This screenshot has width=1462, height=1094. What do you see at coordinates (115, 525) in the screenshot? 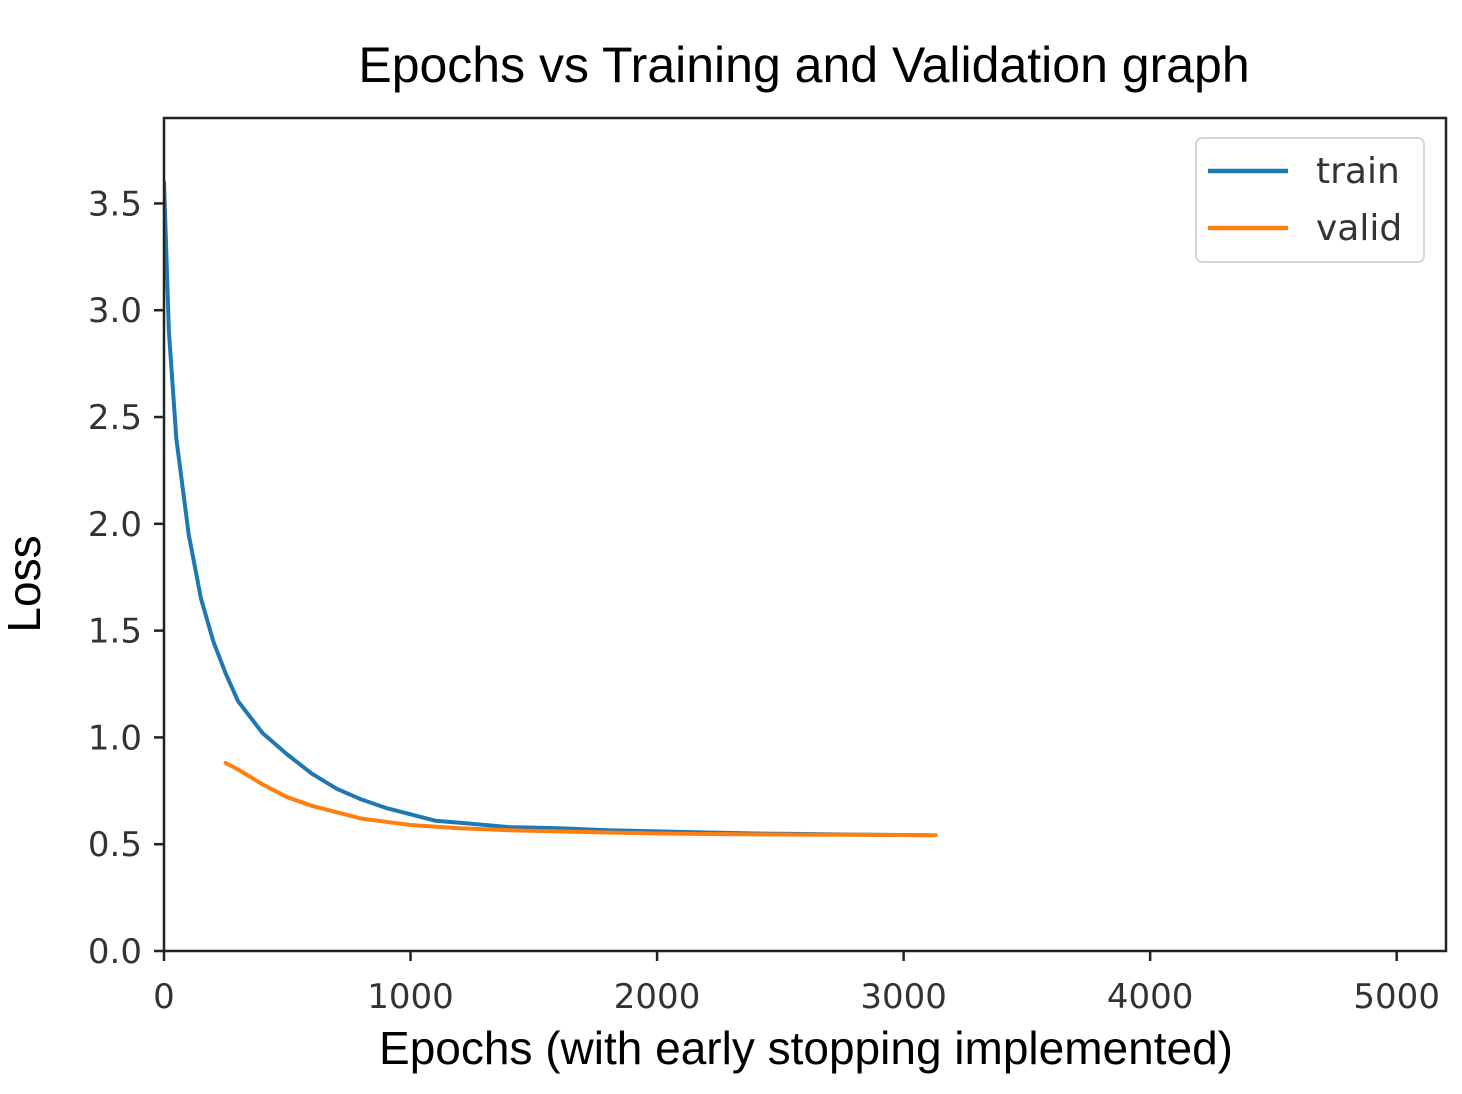
I see `y-tick-label: 2.0` at bounding box center [115, 525].